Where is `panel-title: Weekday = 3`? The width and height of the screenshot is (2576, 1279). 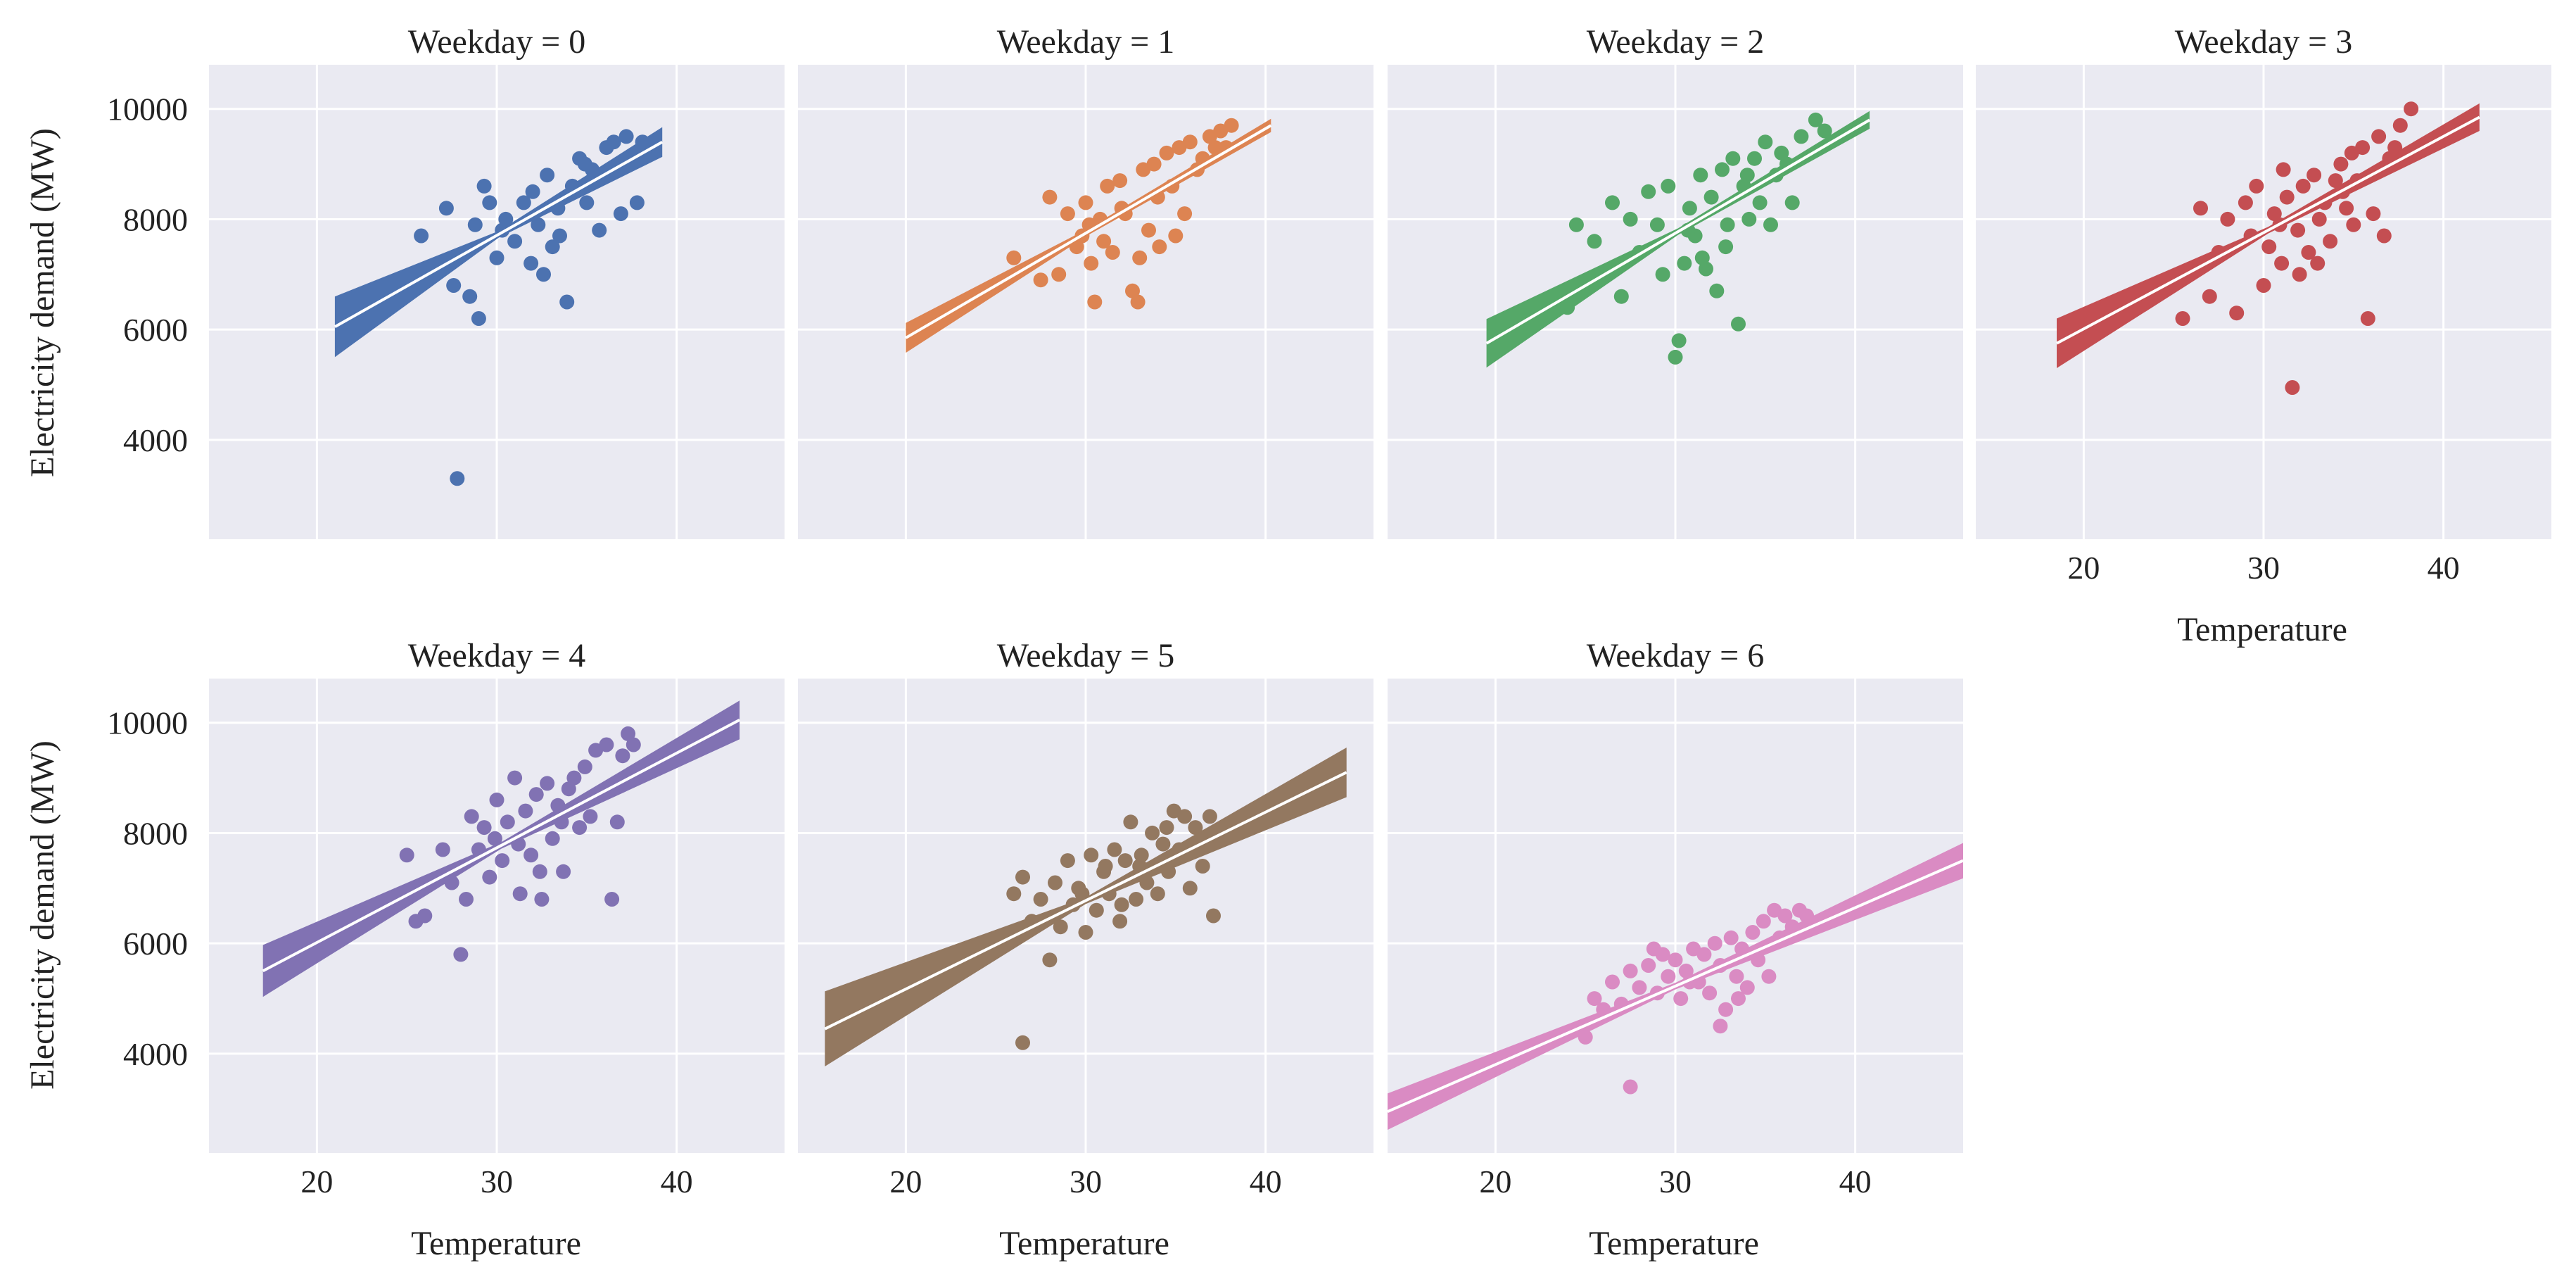 panel-title: Weekday = 3 is located at coordinates (2263, 42).